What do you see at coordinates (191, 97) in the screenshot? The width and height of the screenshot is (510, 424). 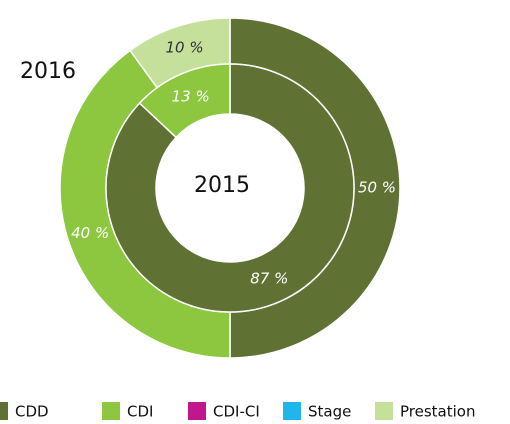 I see `data-label: 13 %` at bounding box center [191, 97].